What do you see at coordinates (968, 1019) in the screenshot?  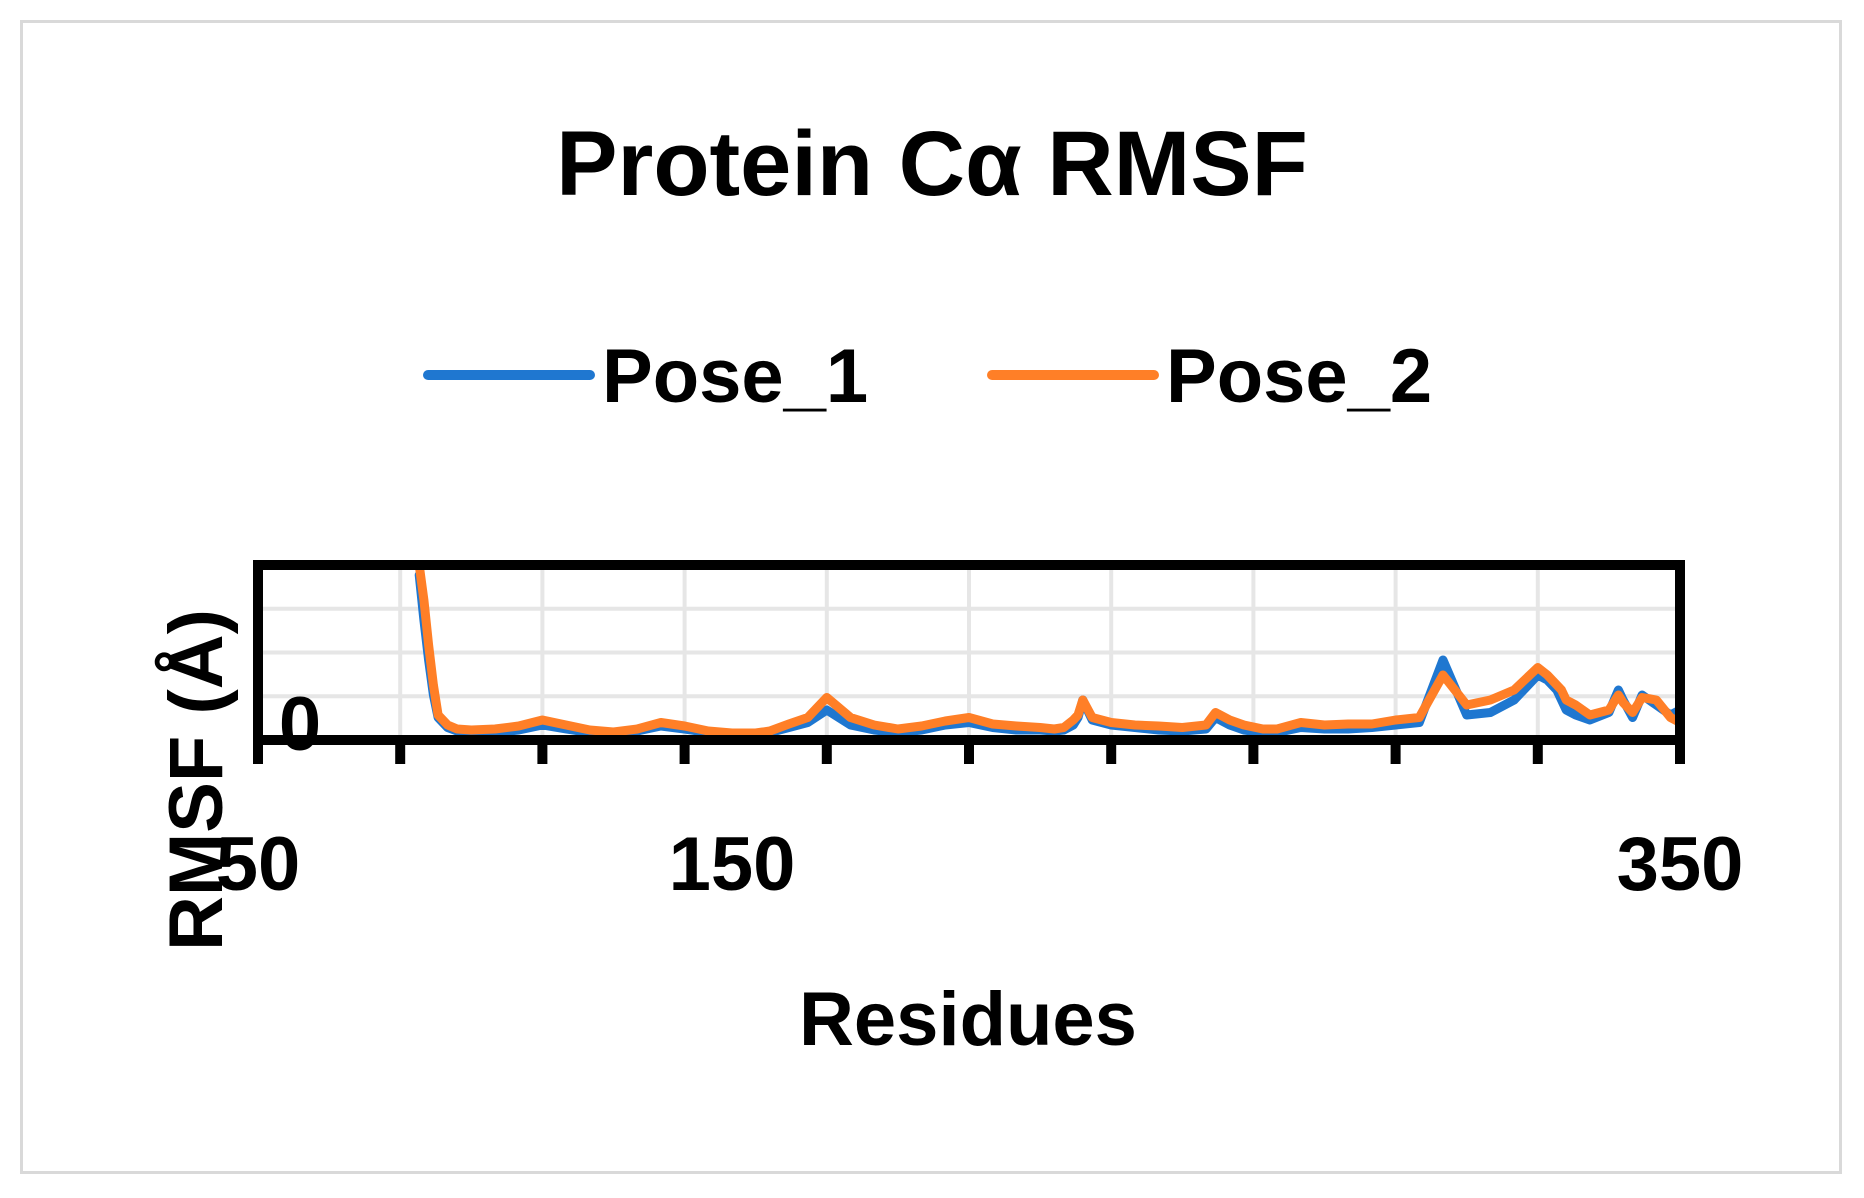 I see `x-axis-title: Residues` at bounding box center [968, 1019].